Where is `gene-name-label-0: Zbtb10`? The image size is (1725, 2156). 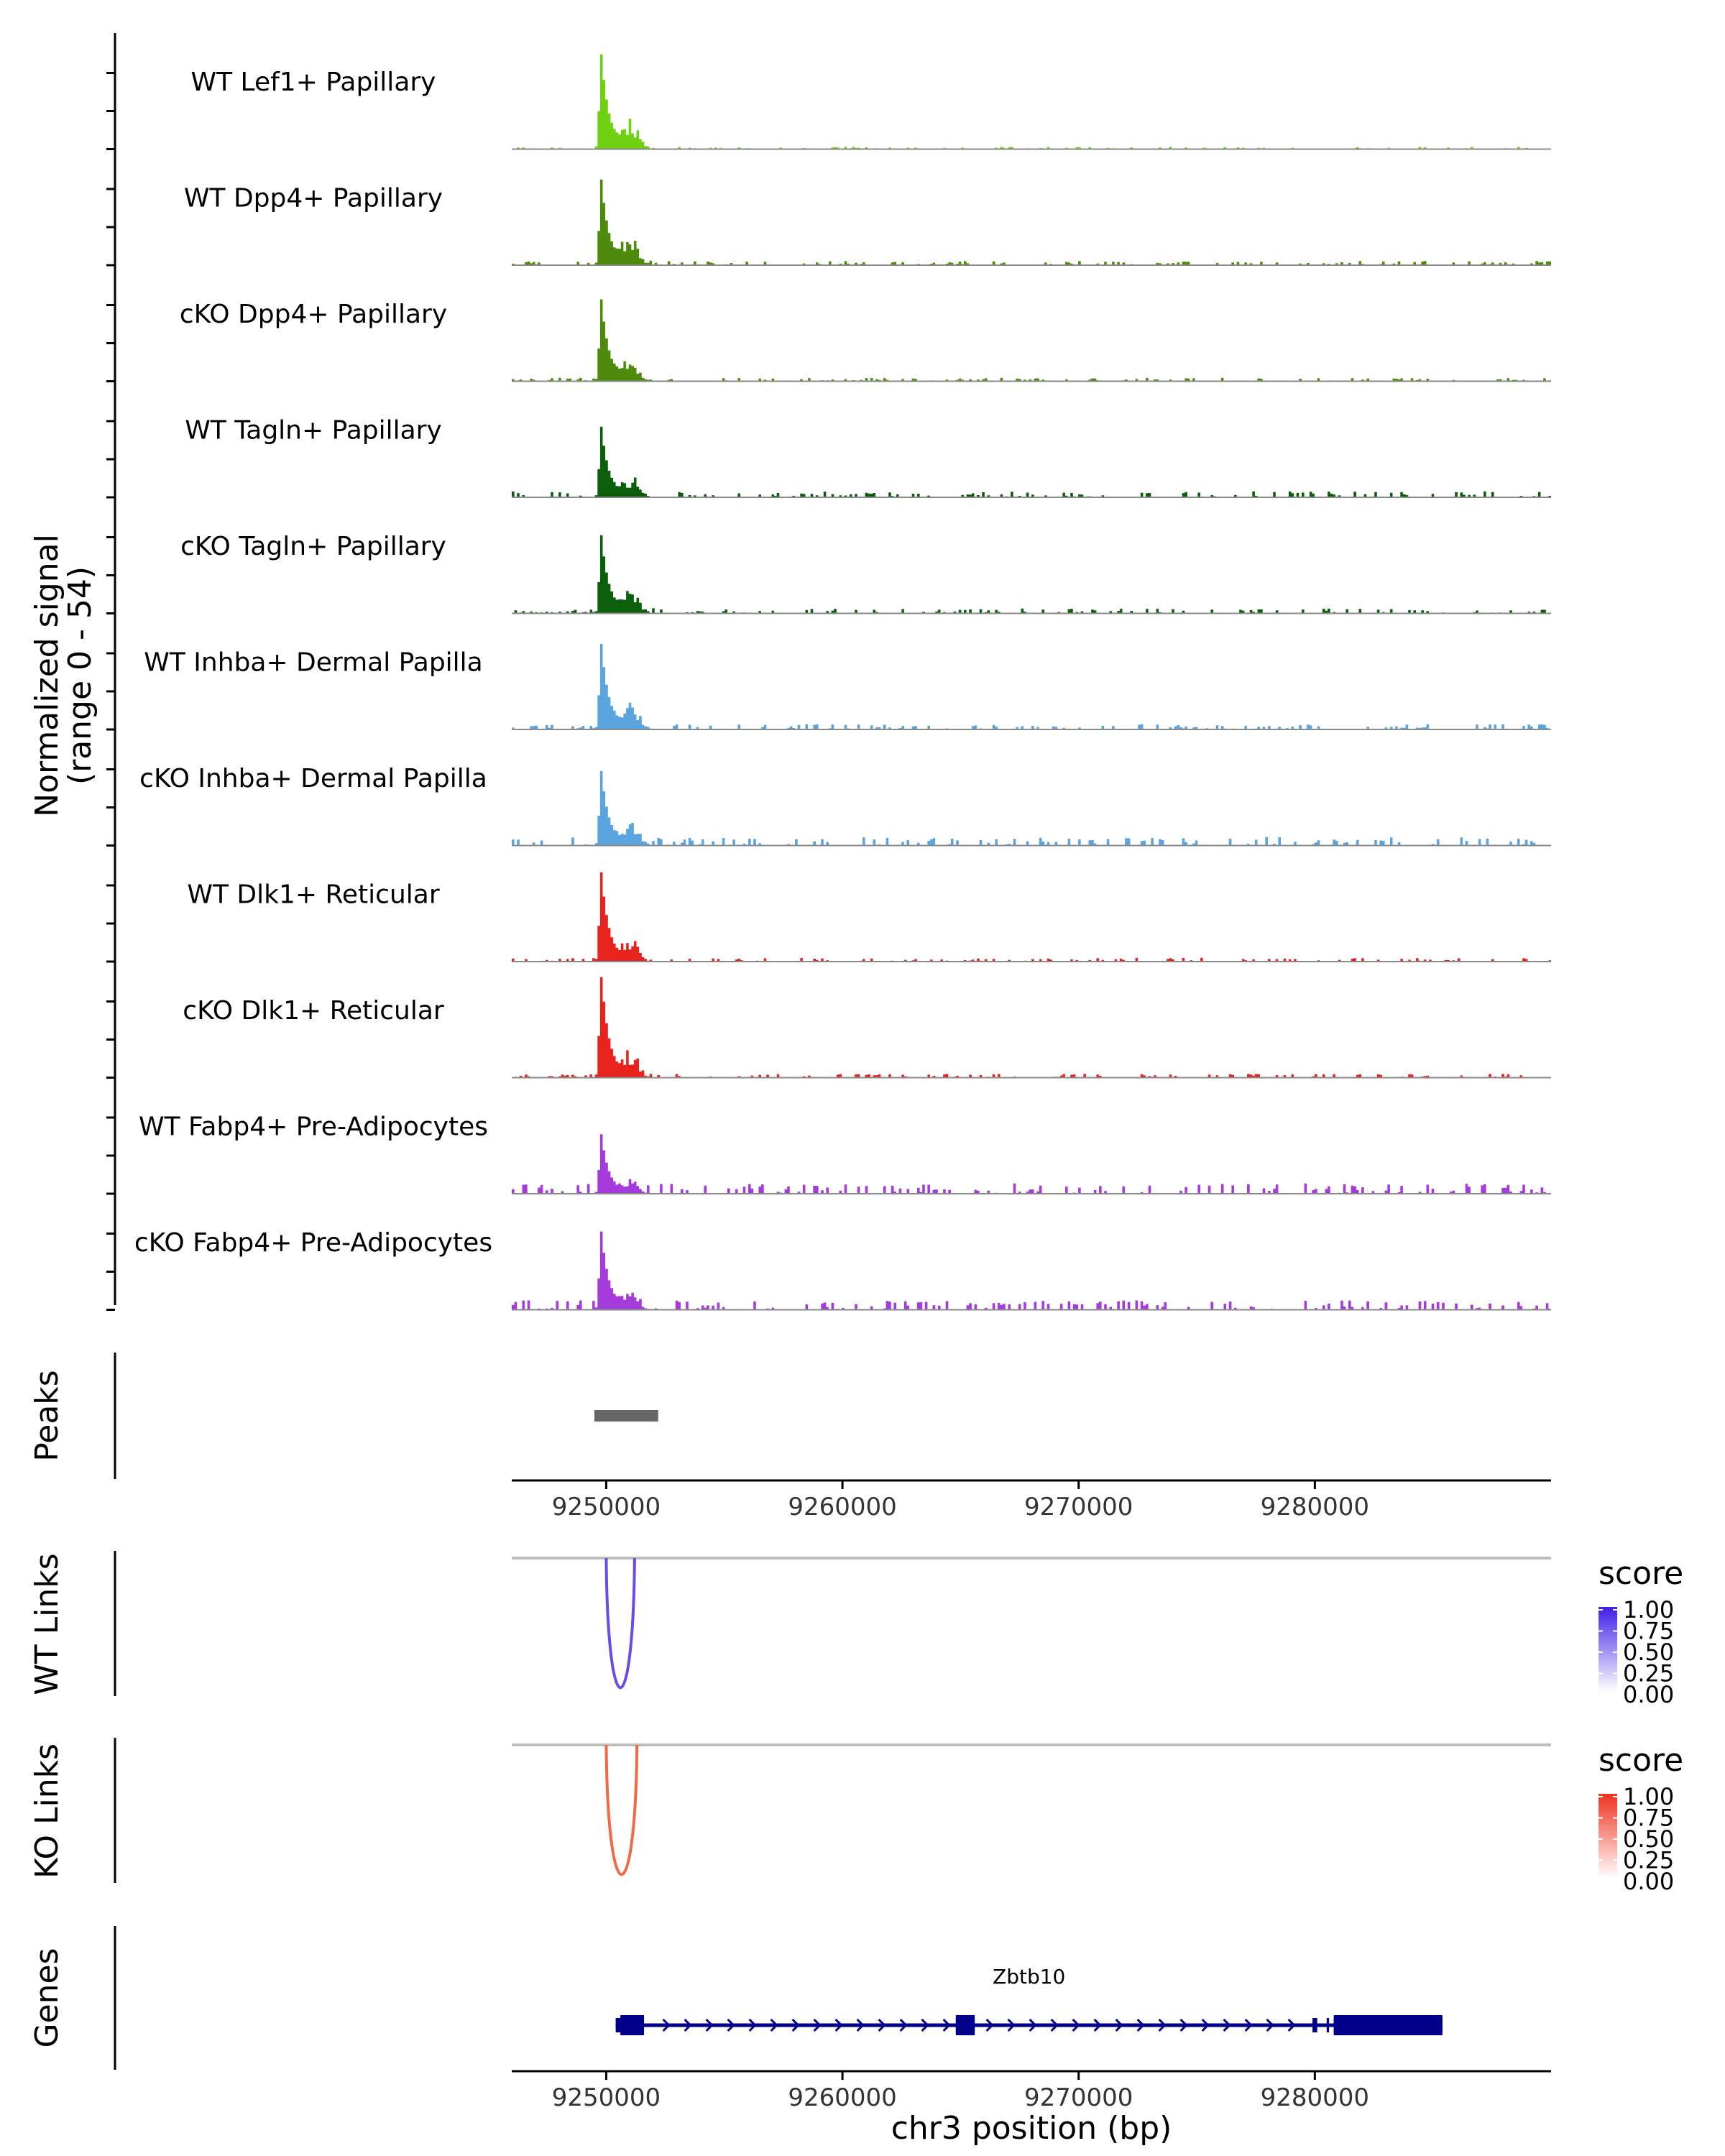 gene-name-label-0: Zbtb10 is located at coordinates (1029, 1977).